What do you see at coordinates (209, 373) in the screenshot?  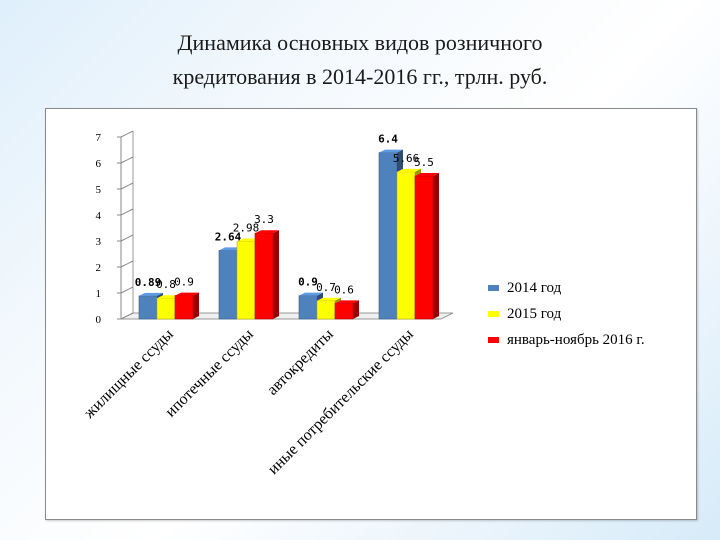 I see `category-label: ипотечные ссуды` at bounding box center [209, 373].